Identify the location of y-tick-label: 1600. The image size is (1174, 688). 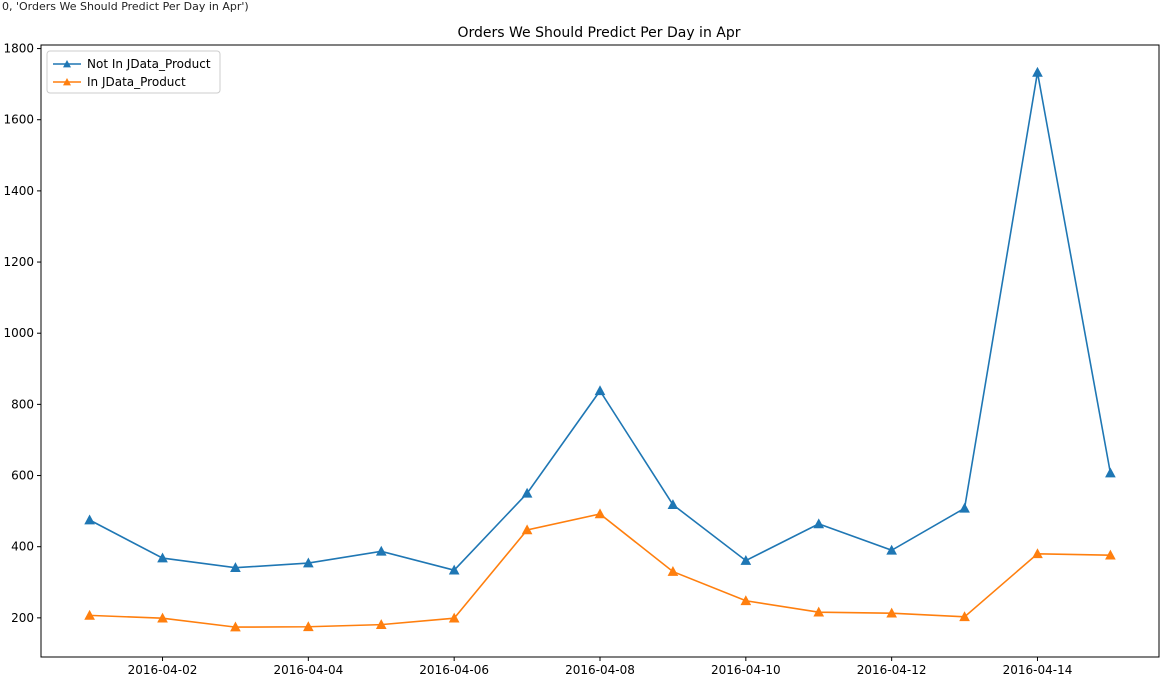
(18, 120).